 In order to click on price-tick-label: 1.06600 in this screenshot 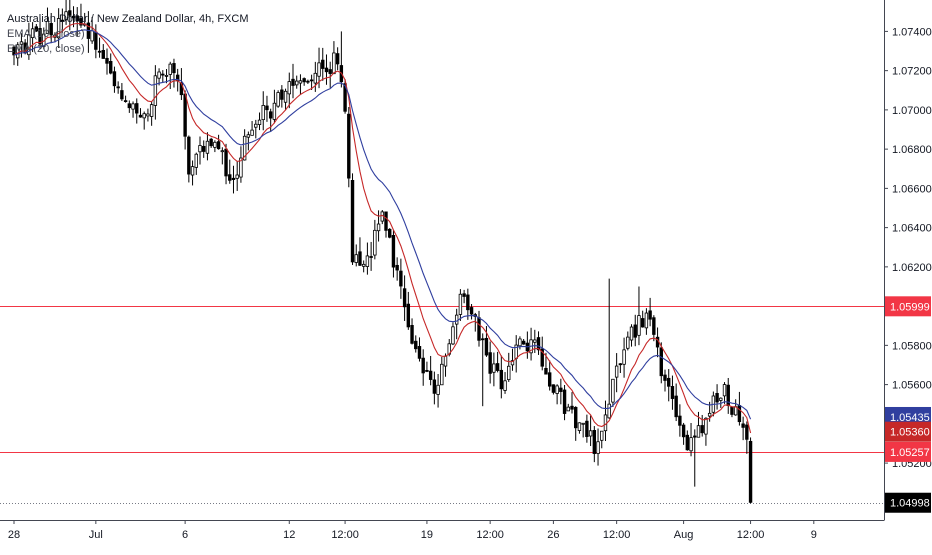, I will do `click(912, 189)`.